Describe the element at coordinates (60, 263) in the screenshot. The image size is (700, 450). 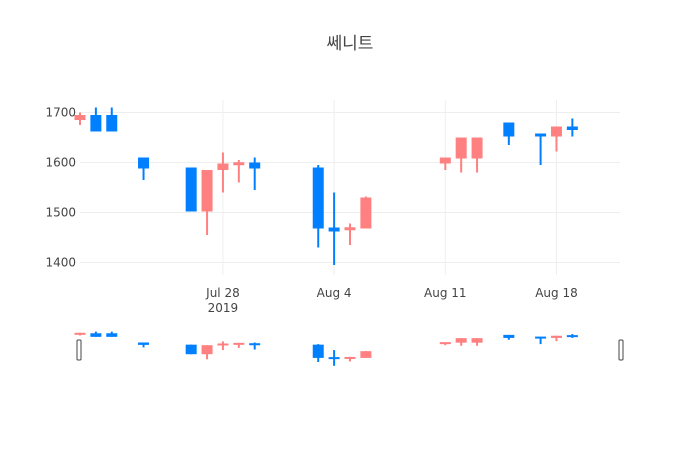
I see `y-tick-label: 1400` at that location.